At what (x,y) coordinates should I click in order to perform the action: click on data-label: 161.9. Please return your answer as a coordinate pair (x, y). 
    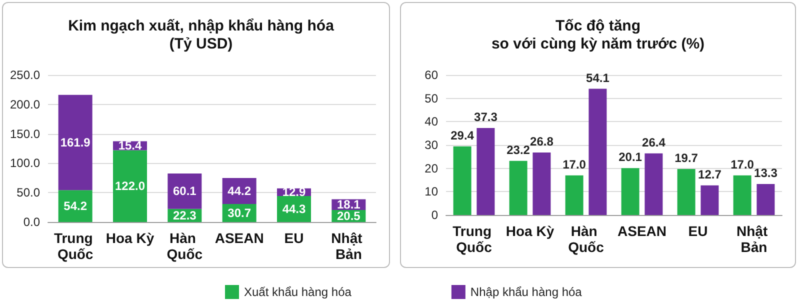
    Looking at the image, I should click on (75, 143).